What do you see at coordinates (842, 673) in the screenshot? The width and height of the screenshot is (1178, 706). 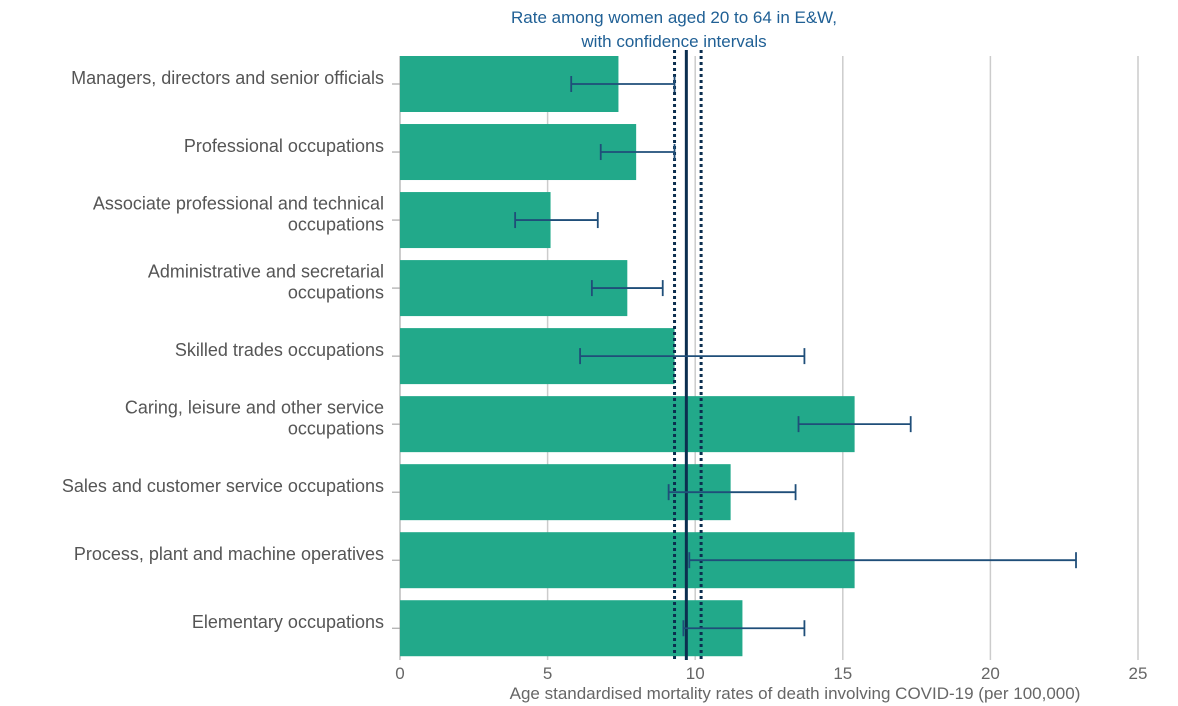 I see `x-tick-label: 15` at bounding box center [842, 673].